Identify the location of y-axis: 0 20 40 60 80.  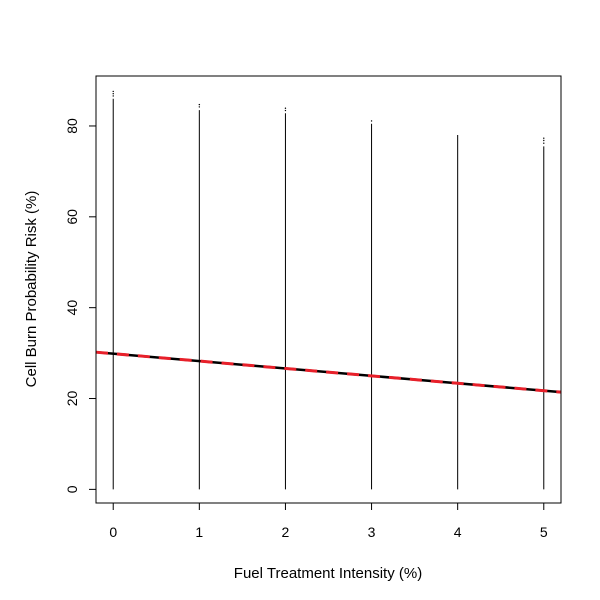
(80, 305).